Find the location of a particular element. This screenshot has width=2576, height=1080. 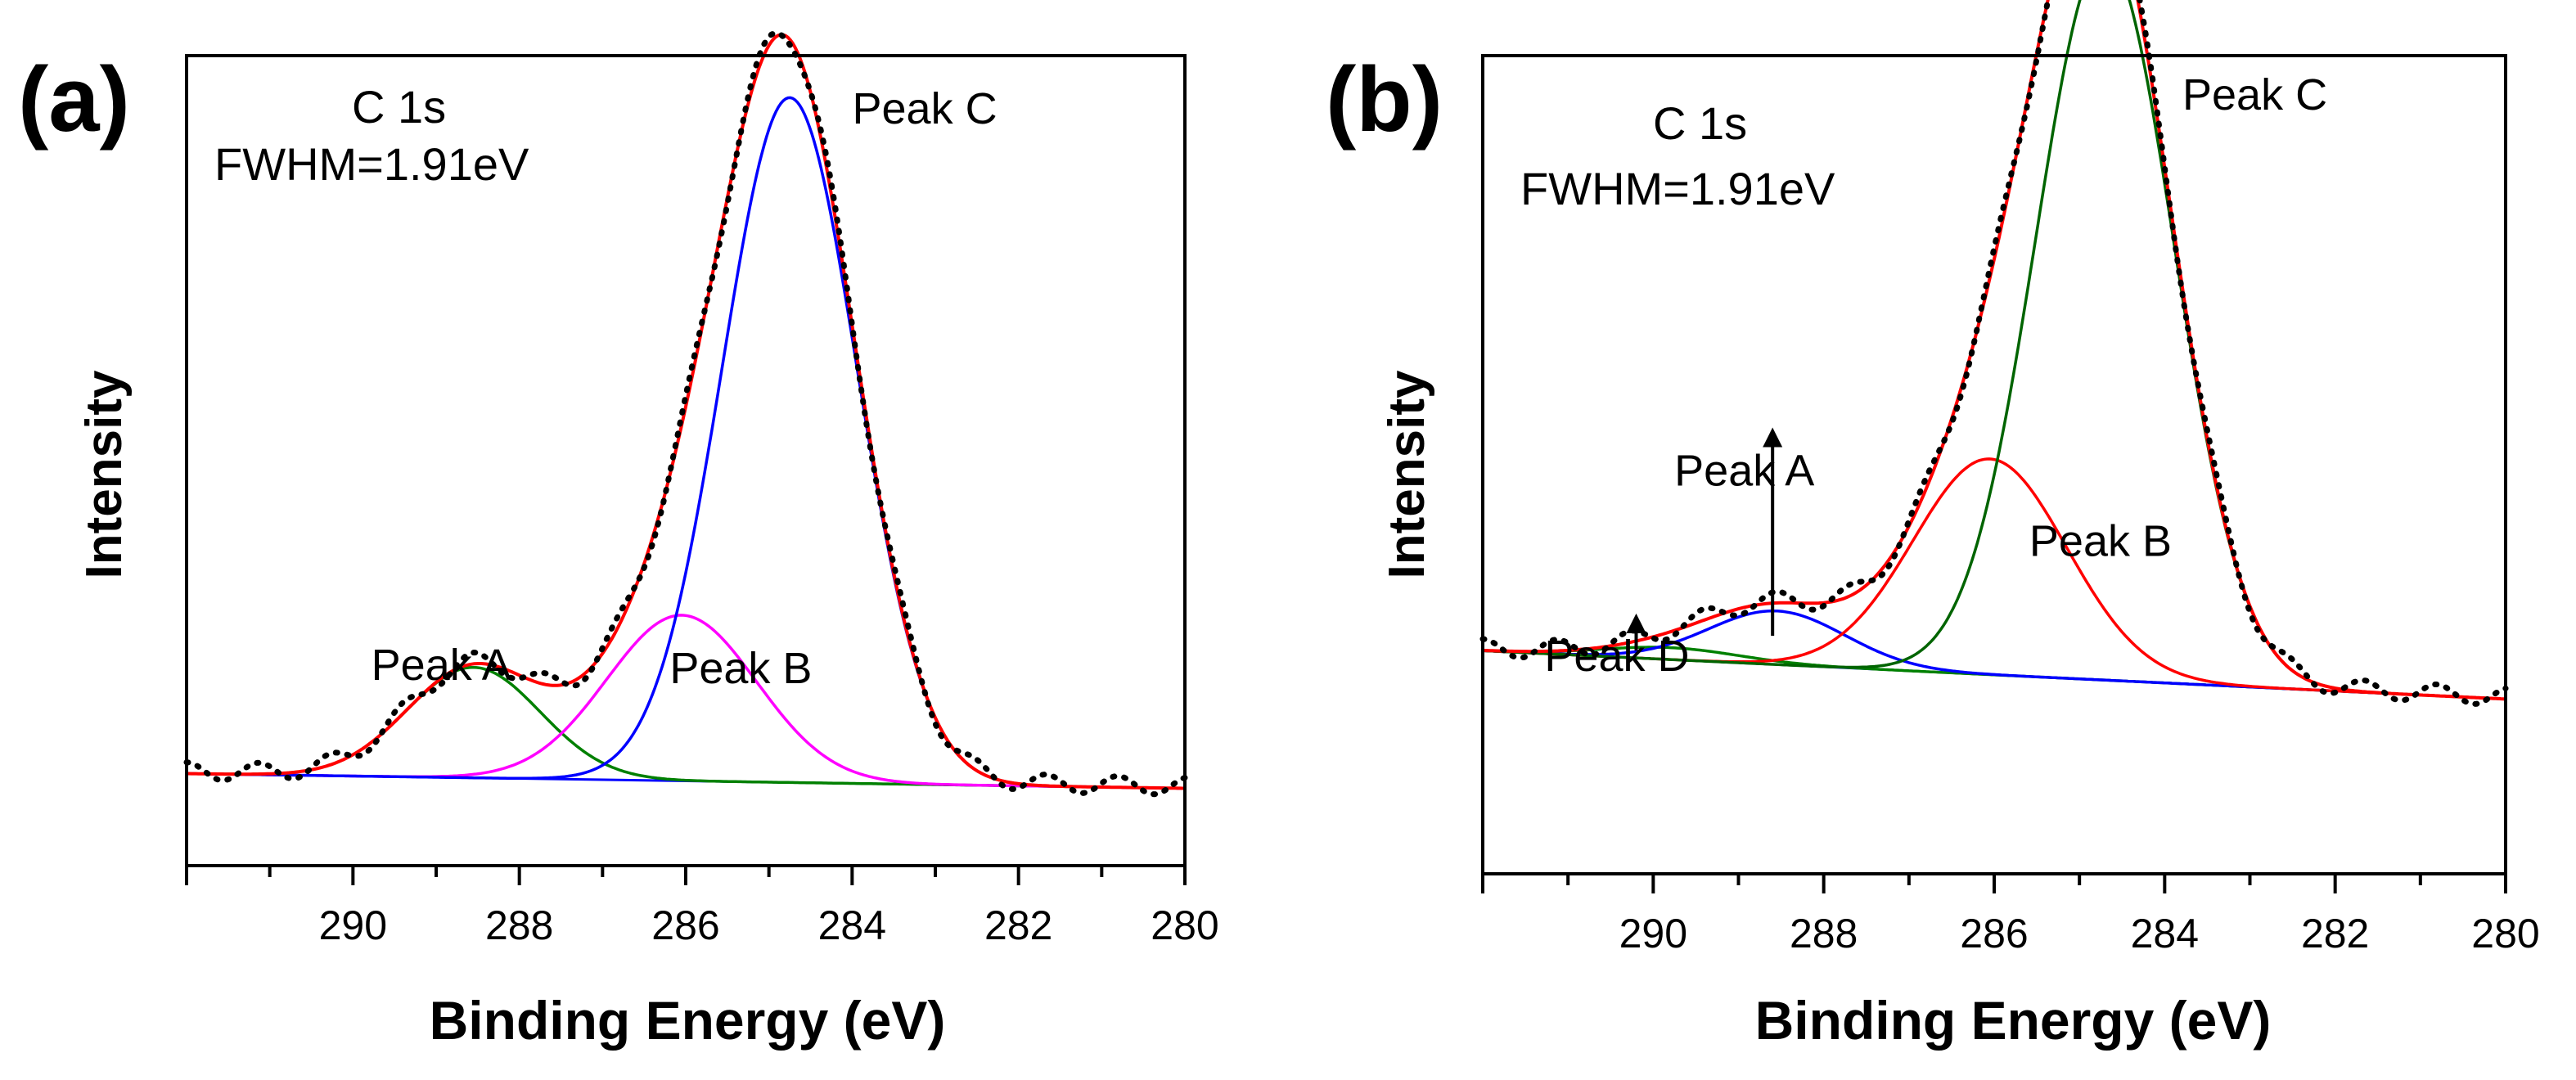

panel-b-tick-label-282: 282 is located at coordinates (2335, 934).